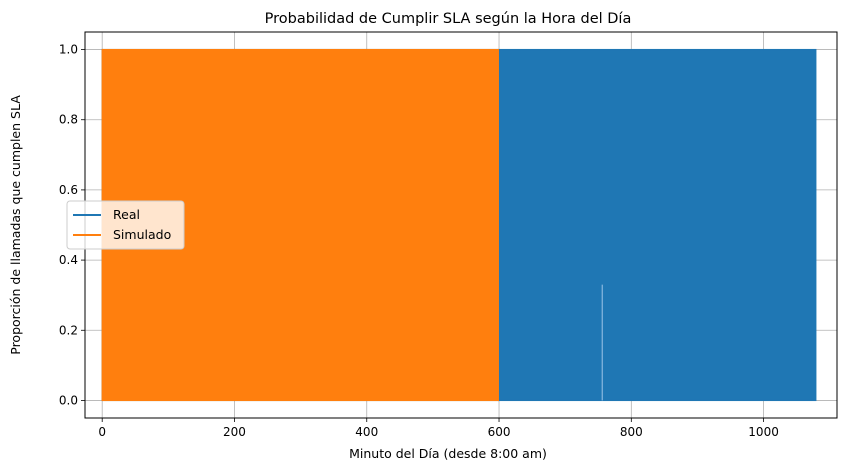  What do you see at coordinates (102, 432) in the screenshot?
I see `x-tick-label: 0` at bounding box center [102, 432].